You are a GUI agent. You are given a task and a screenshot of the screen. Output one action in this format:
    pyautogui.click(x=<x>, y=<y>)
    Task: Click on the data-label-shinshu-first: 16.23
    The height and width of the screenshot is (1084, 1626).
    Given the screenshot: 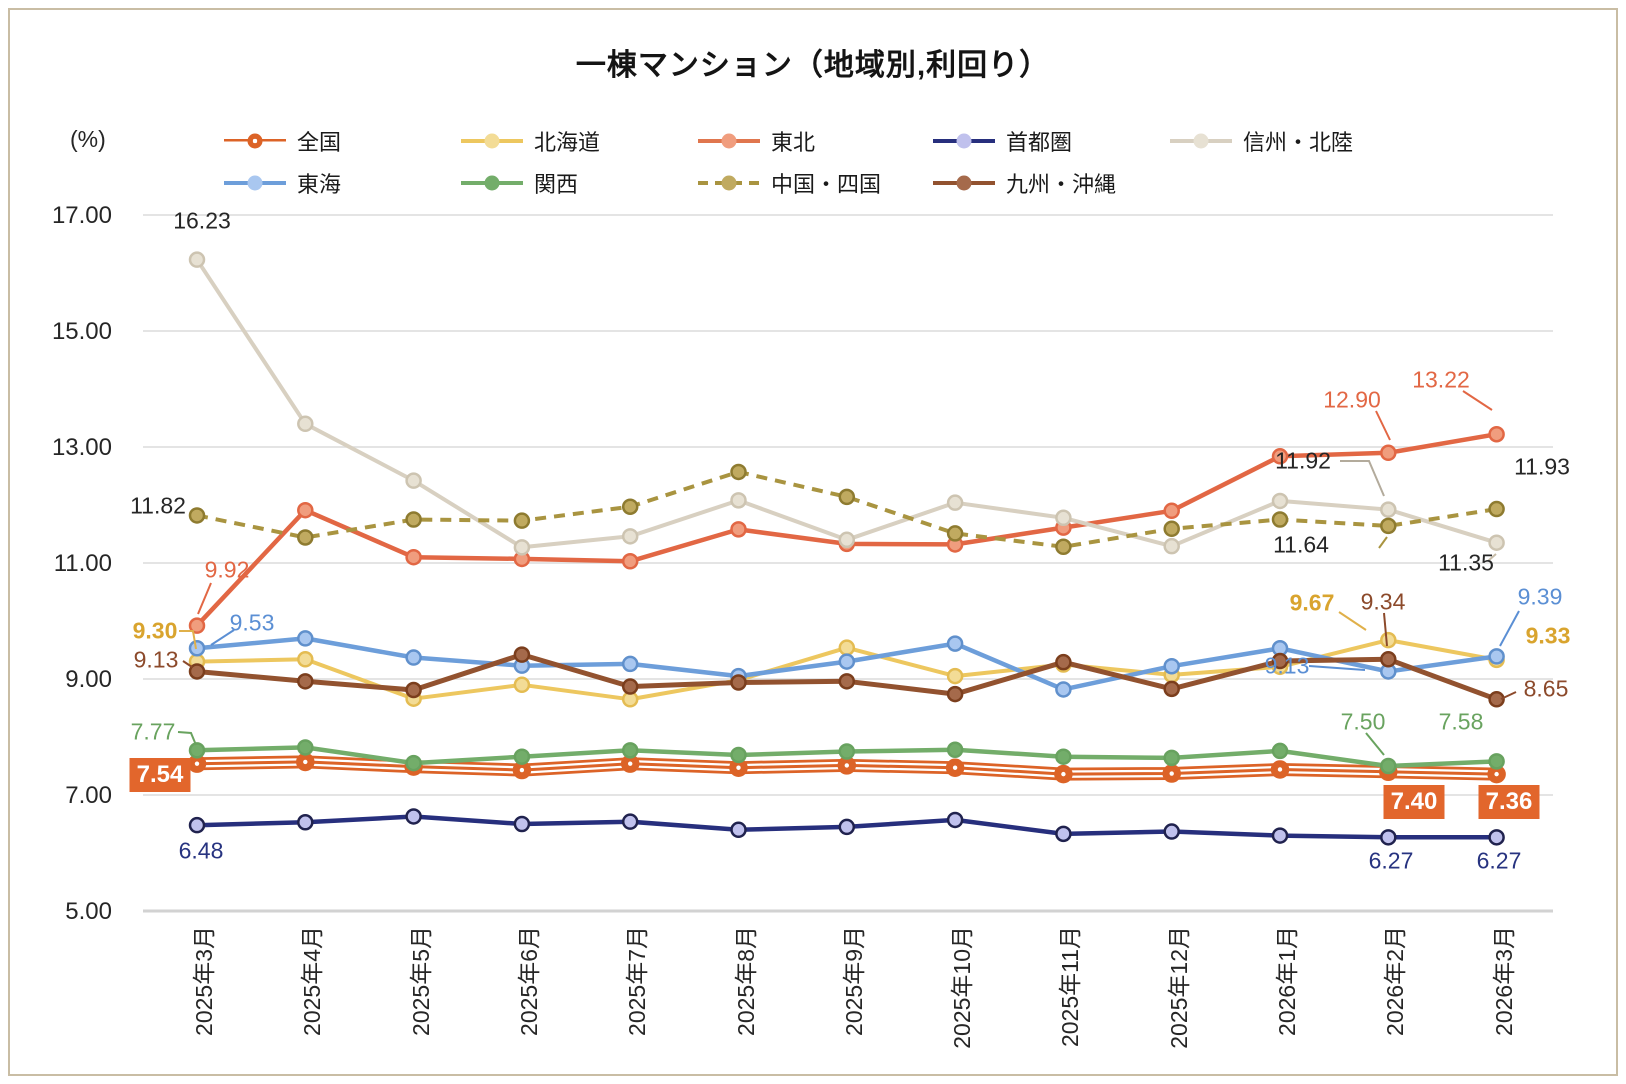 What is the action you would take?
    pyautogui.click(x=202, y=220)
    